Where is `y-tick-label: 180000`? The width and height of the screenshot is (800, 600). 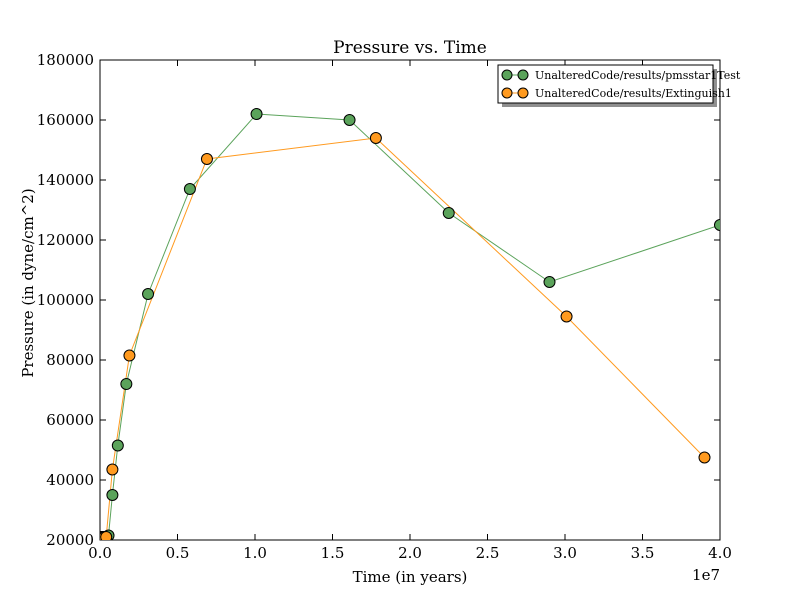 y-tick-label: 180000 is located at coordinates (65, 60).